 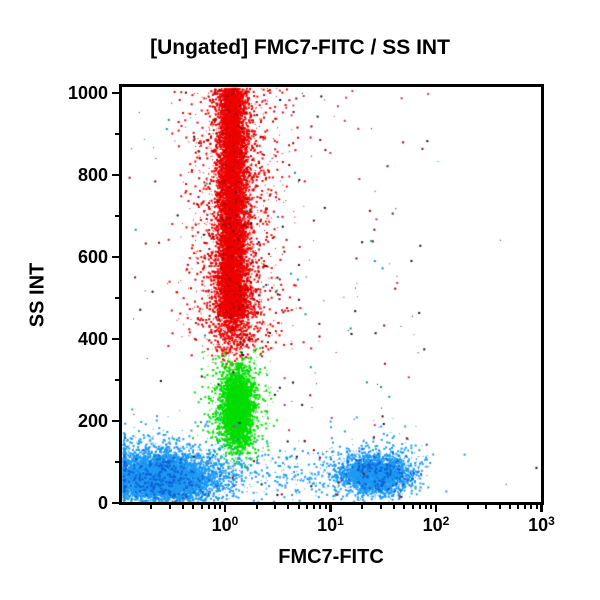 I want to click on x-tick-label: 10⁰, so click(x=225, y=524).